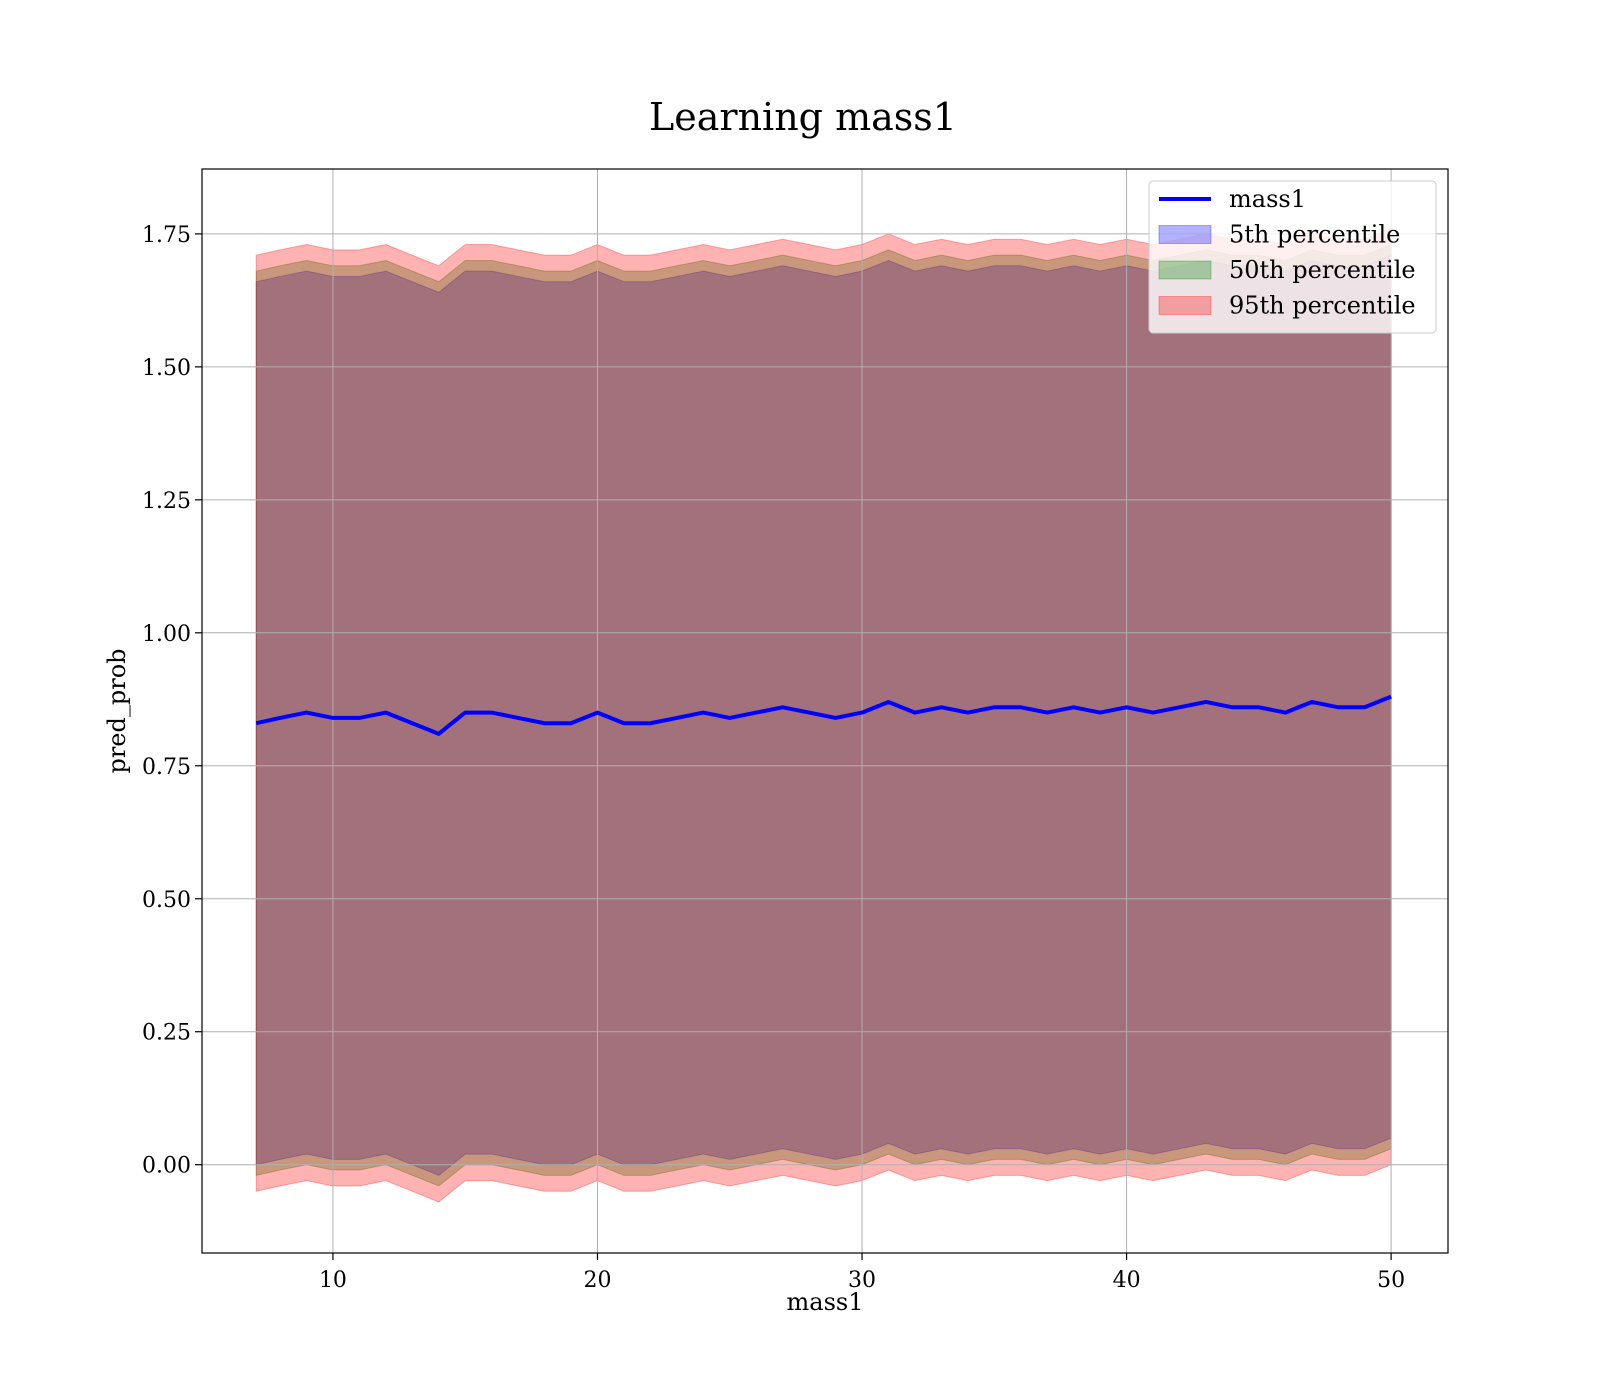 This screenshot has width=1600, height=1400. What do you see at coordinates (597, 1280) in the screenshot?
I see `x-tick-label: 20` at bounding box center [597, 1280].